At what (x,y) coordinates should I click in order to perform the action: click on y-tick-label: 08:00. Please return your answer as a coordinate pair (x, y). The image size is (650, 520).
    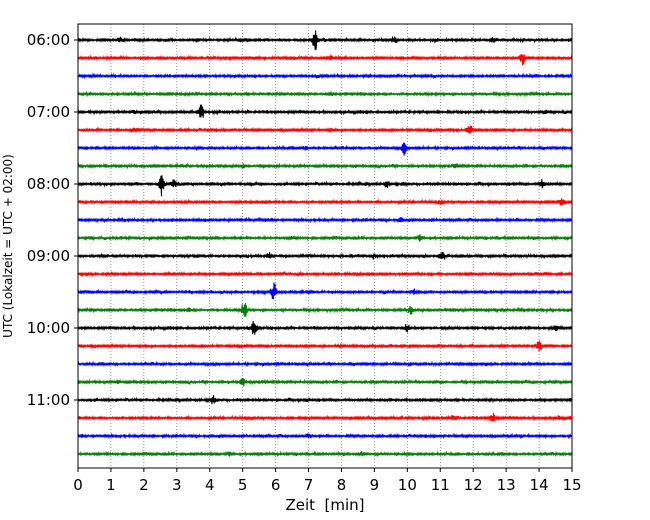
    Looking at the image, I should click on (48, 184).